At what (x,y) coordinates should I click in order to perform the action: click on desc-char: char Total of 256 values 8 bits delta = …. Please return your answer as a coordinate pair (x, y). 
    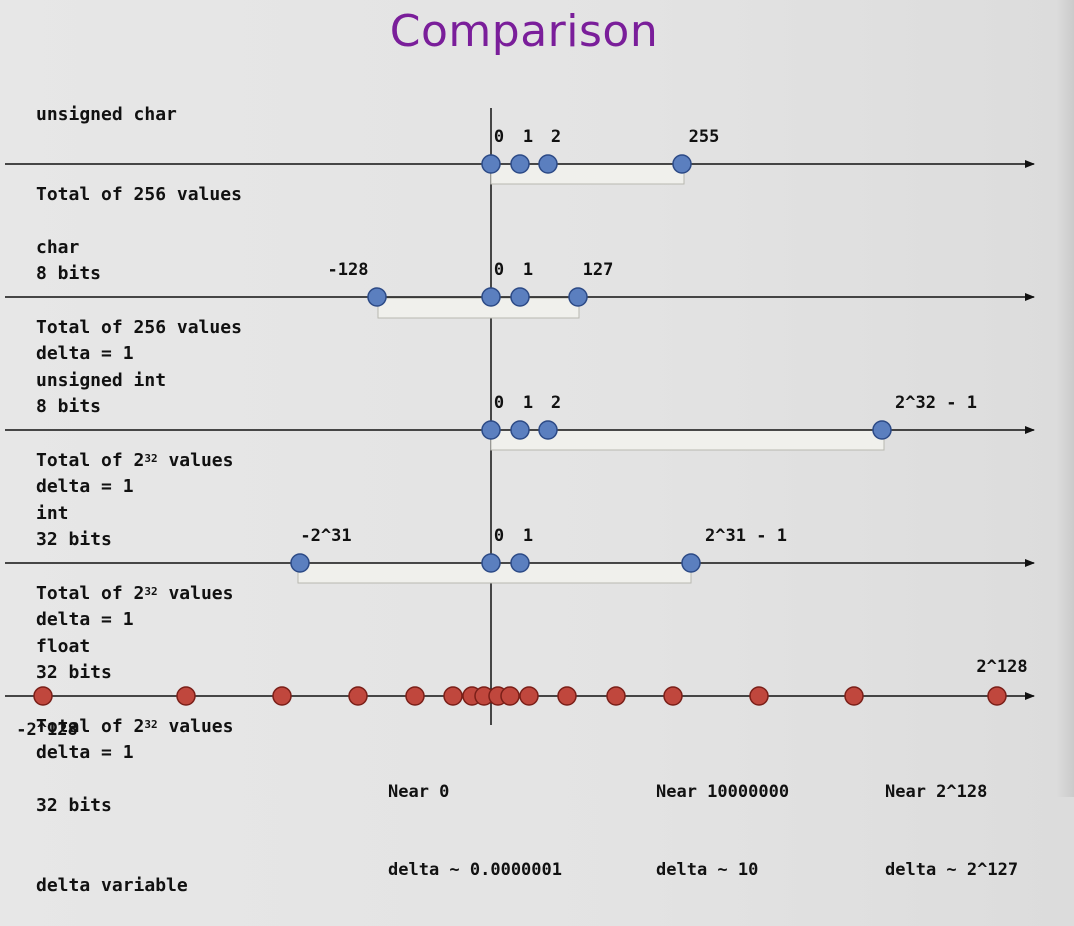
    Looking at the image, I should click on (139, 354).